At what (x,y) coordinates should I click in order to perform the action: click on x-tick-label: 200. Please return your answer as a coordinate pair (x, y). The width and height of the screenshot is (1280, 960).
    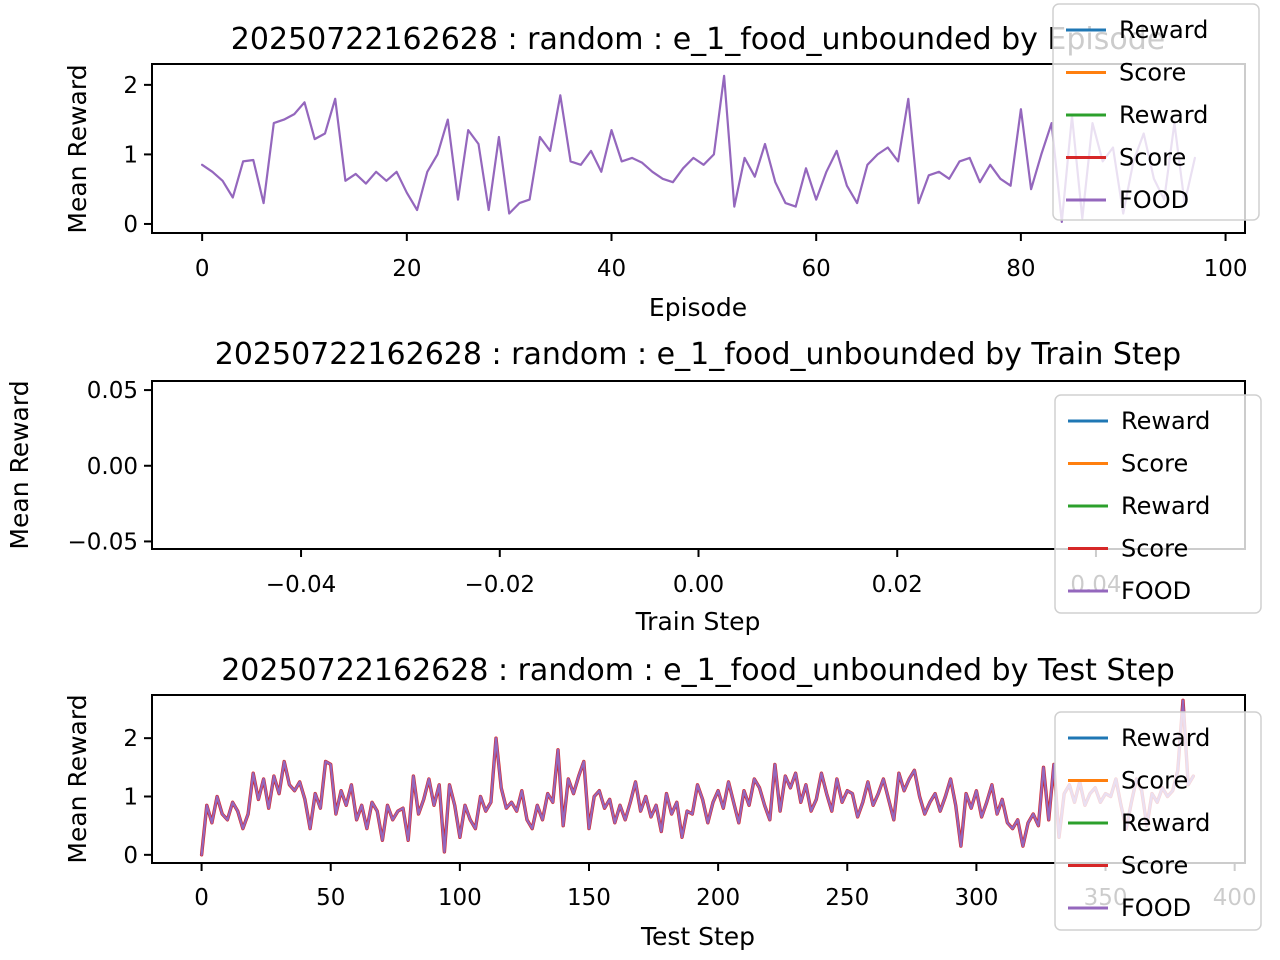
    Looking at the image, I should click on (718, 898).